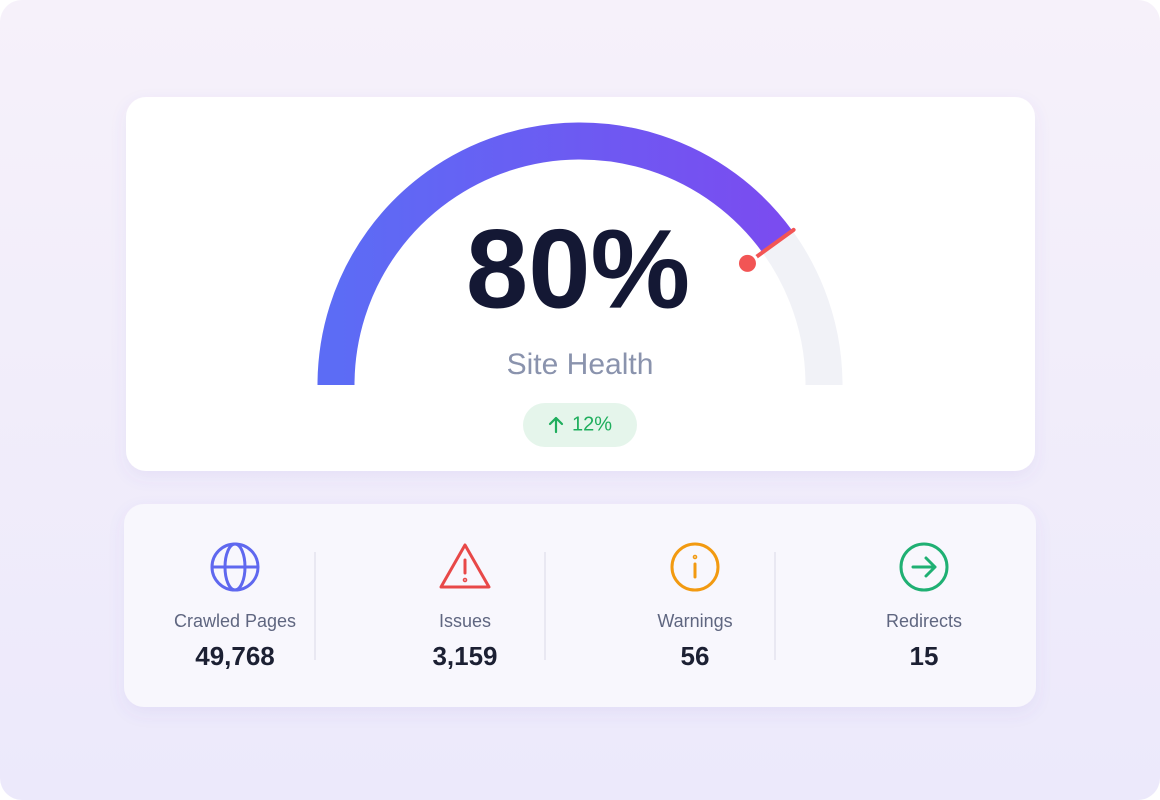  Describe the element at coordinates (545, 606) in the screenshot. I see `dividers` at that location.